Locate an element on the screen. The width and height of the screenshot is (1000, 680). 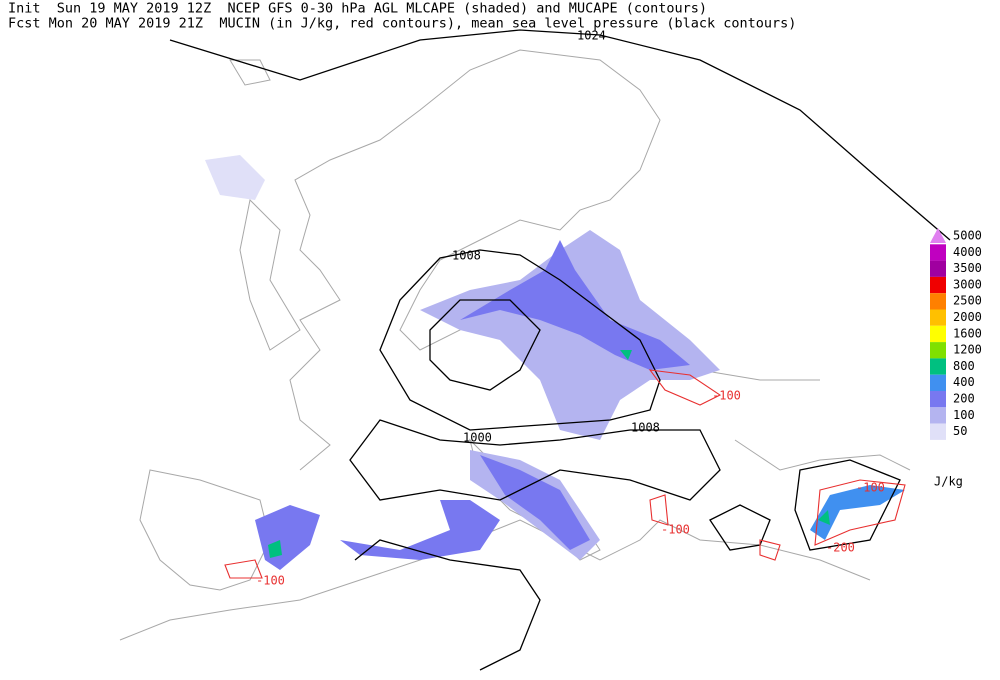
legend-label: 200 is located at coordinates (964, 399).